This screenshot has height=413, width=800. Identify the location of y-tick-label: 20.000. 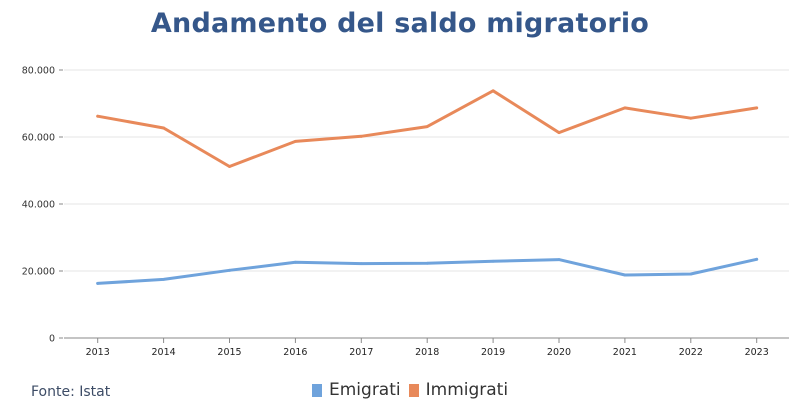
(38, 272).